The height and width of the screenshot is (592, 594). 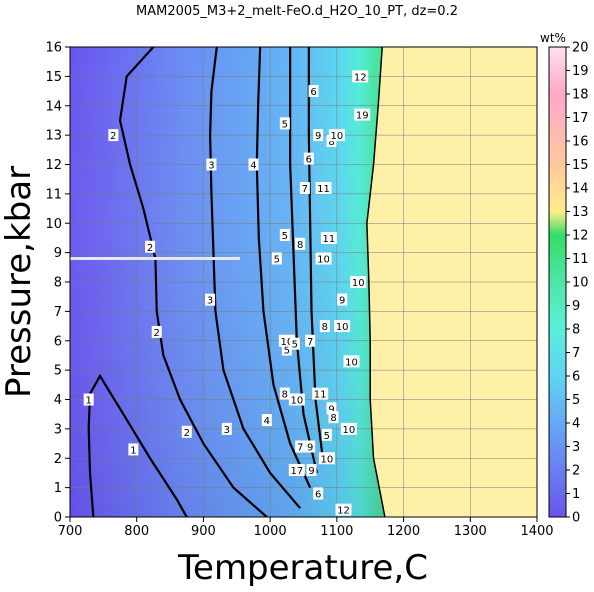 What do you see at coordinates (58, 400) in the screenshot?
I see `y-tick-label: 4` at bounding box center [58, 400].